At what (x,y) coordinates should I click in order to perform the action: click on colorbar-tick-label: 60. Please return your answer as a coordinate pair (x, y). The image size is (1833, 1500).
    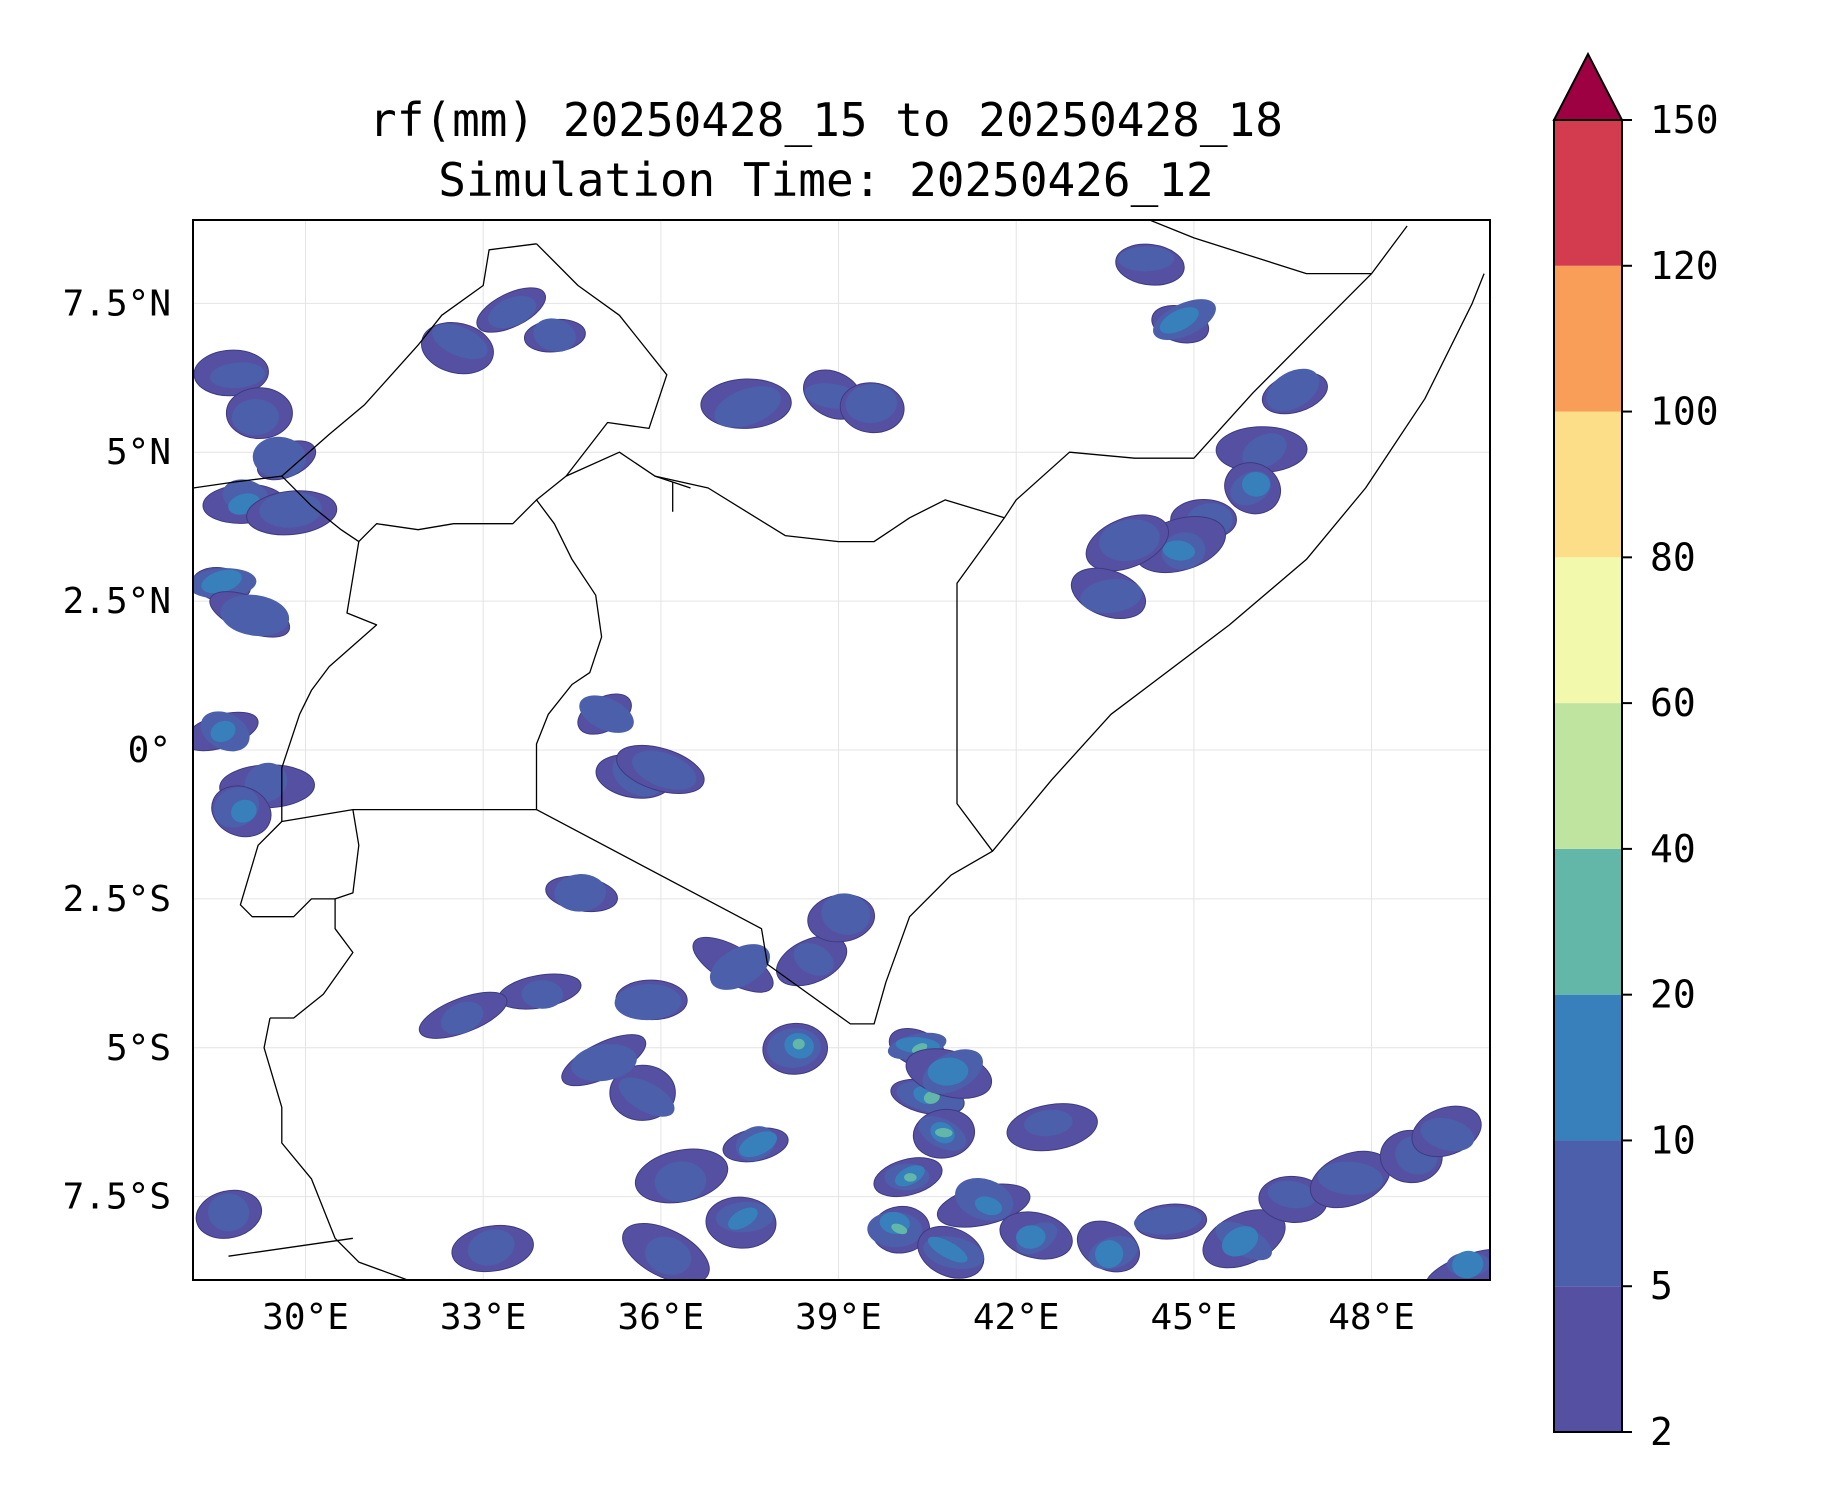
    Looking at the image, I should click on (1673, 703).